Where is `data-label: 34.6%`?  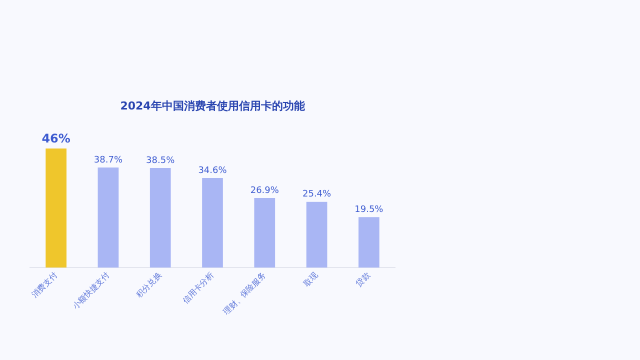 data-label: 34.6% is located at coordinates (213, 171).